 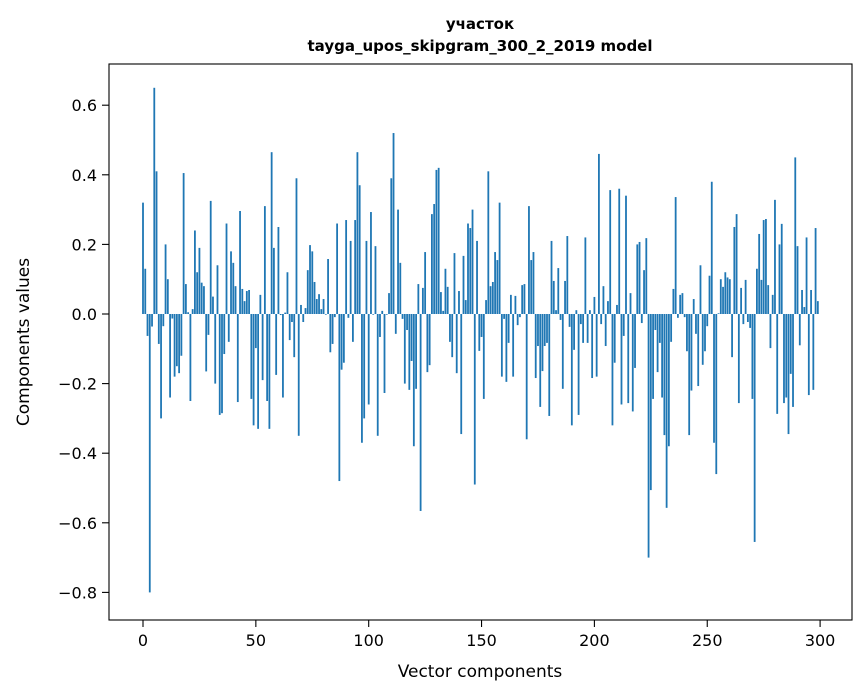 What do you see at coordinates (707, 640) in the screenshot?
I see `x-tick-label: 250` at bounding box center [707, 640].